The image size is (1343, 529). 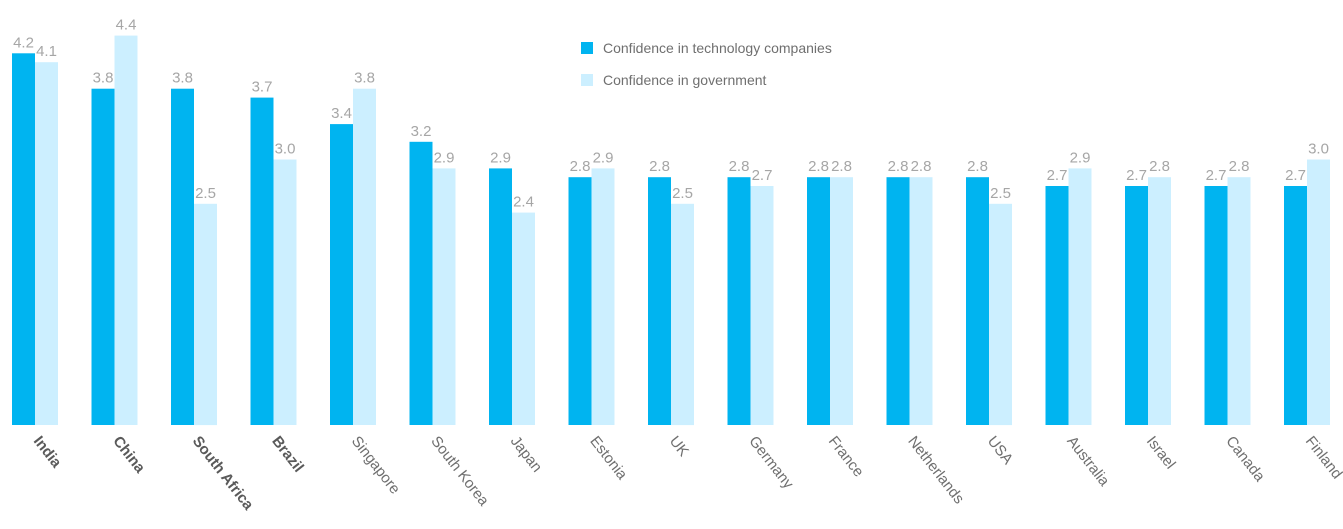 I want to click on bar-government-france, so click(x=841, y=301).